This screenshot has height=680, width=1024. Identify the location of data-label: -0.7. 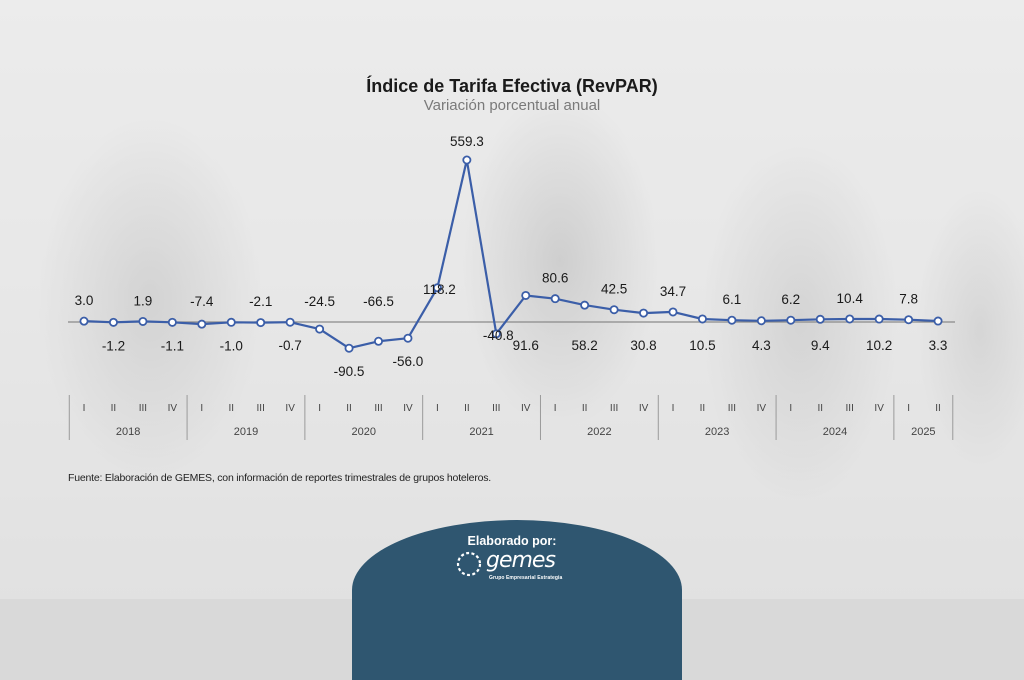
(290, 345).